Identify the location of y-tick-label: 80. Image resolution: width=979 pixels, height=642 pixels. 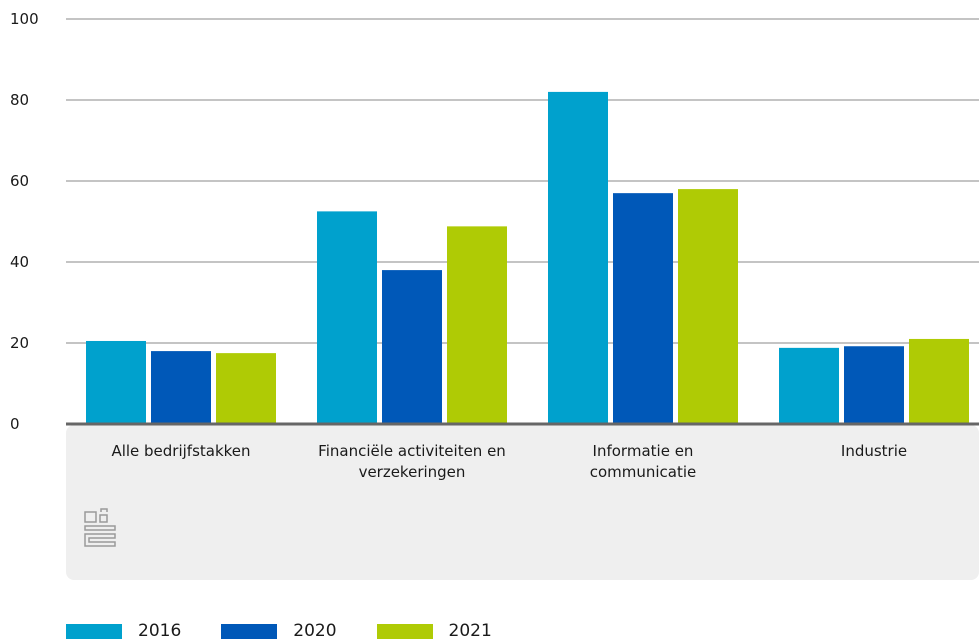
(19, 100).